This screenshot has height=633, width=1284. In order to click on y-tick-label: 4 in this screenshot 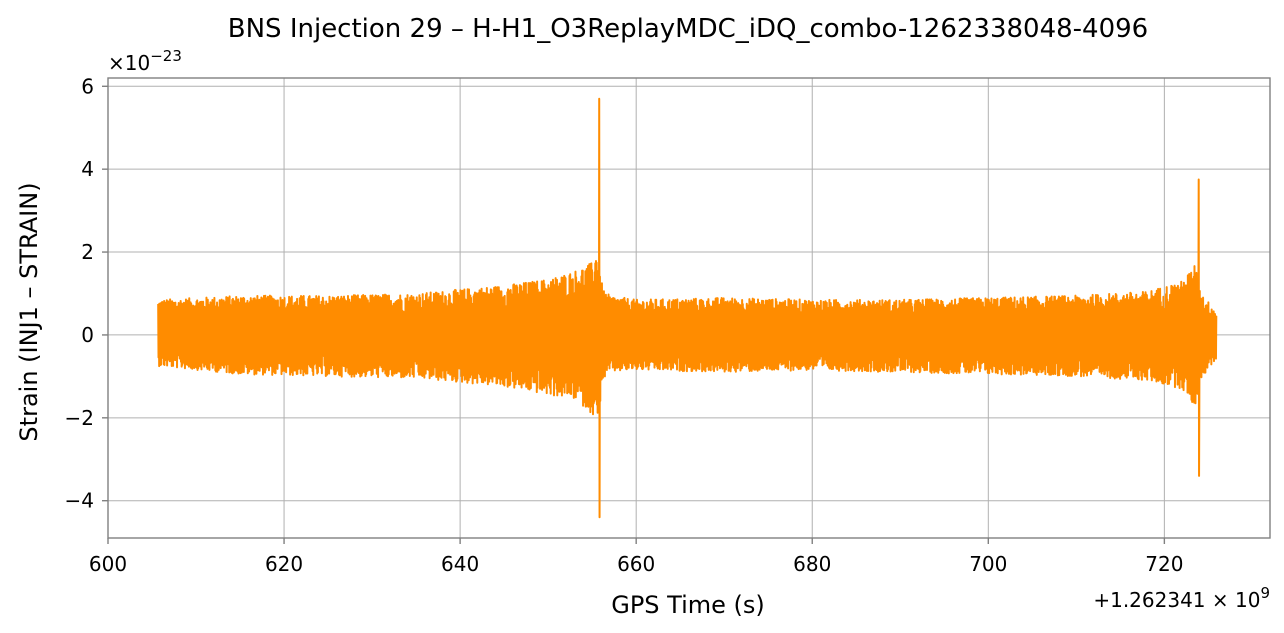, I will do `click(87, 169)`.